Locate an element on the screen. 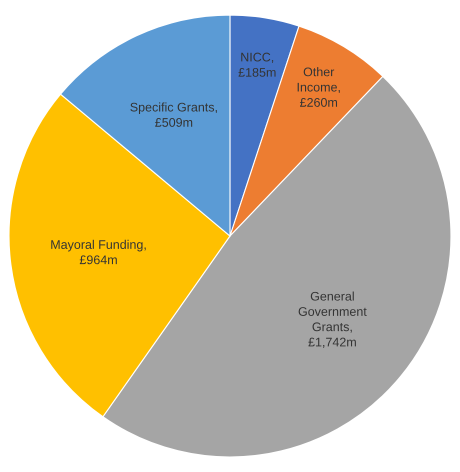 Image resolution: width=460 pixels, height=472 pixels. slice-label: Specific Grants, £509m is located at coordinates (173, 114).